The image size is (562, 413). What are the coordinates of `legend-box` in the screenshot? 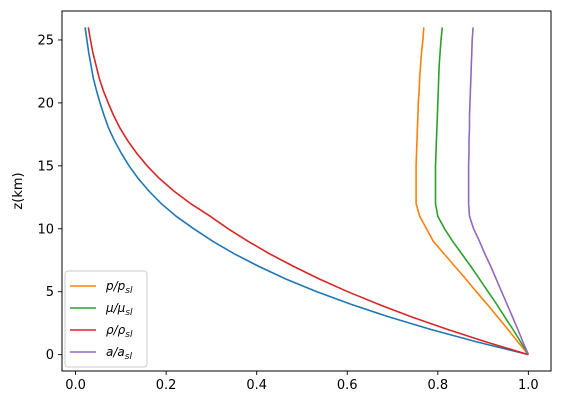 It's located at (106, 319).